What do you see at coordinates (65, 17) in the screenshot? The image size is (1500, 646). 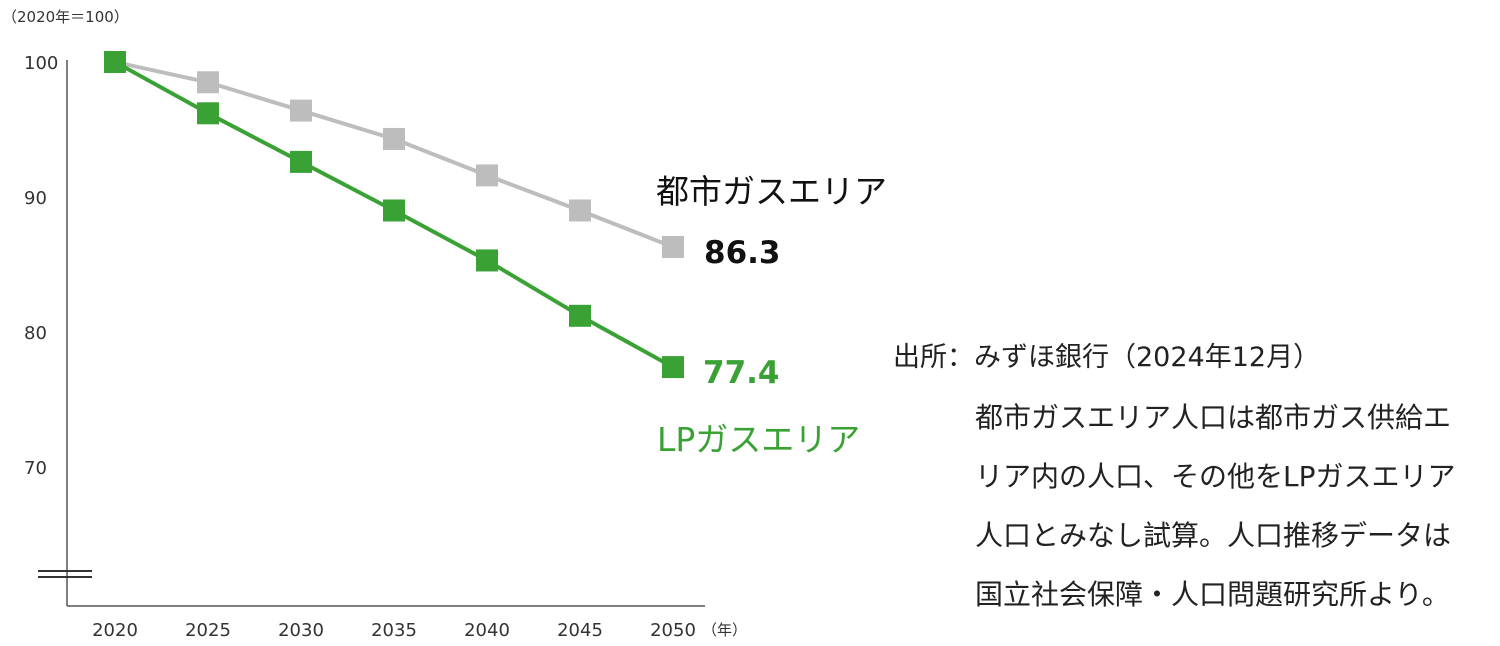 I see `y-axis-unit-label: （2020年＝100）` at bounding box center [65, 17].